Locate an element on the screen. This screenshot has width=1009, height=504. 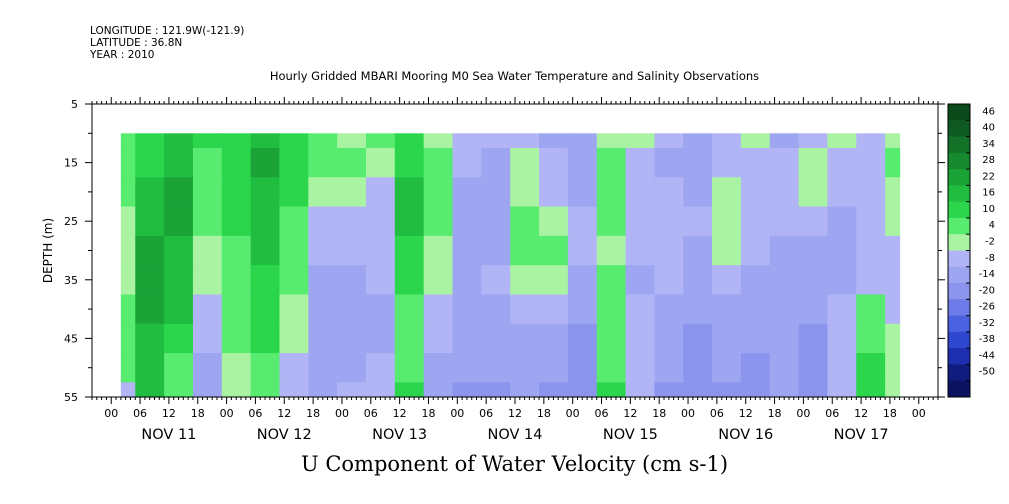
y-axis-label: DEPTH (m) is located at coordinates (48, 250).